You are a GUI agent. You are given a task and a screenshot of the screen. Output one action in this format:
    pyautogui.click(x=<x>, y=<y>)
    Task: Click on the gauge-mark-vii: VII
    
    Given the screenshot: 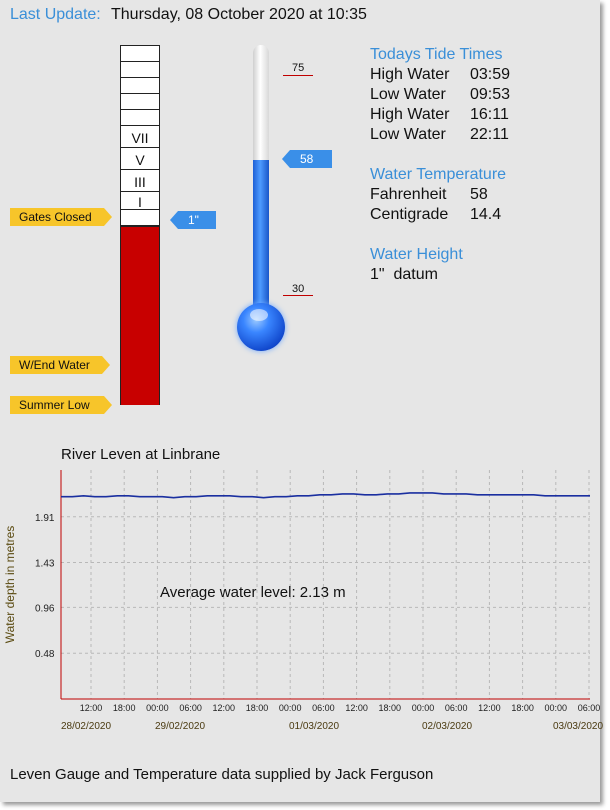 What is the action you would take?
    pyautogui.click(x=140, y=137)
    